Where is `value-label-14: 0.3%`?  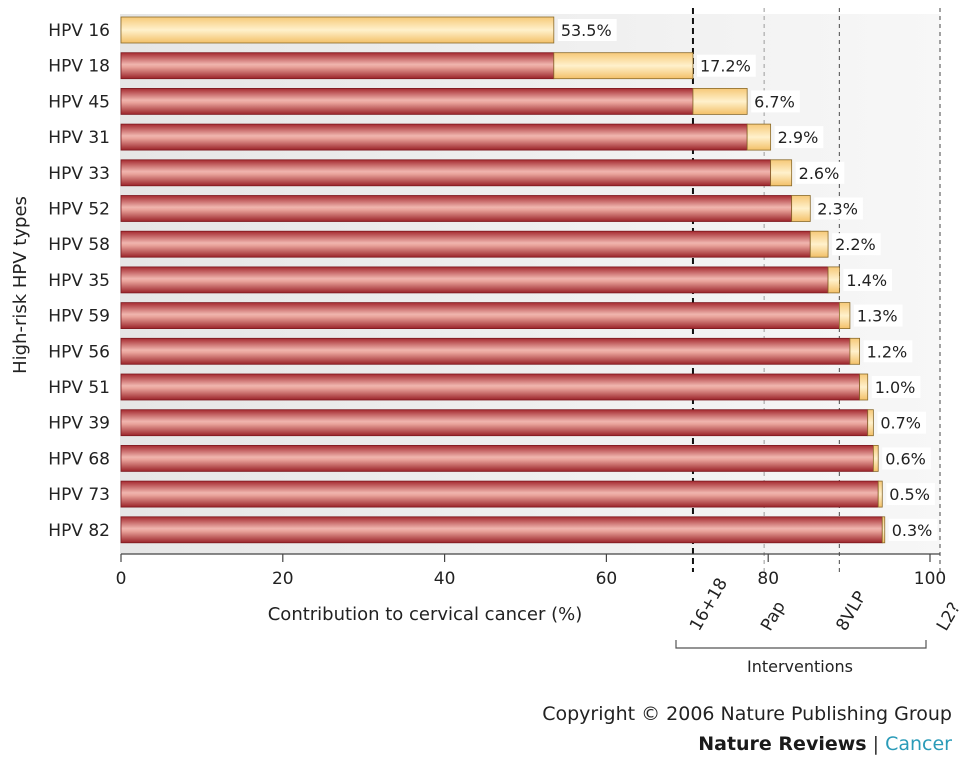 value-label-14: 0.3% is located at coordinates (912, 530).